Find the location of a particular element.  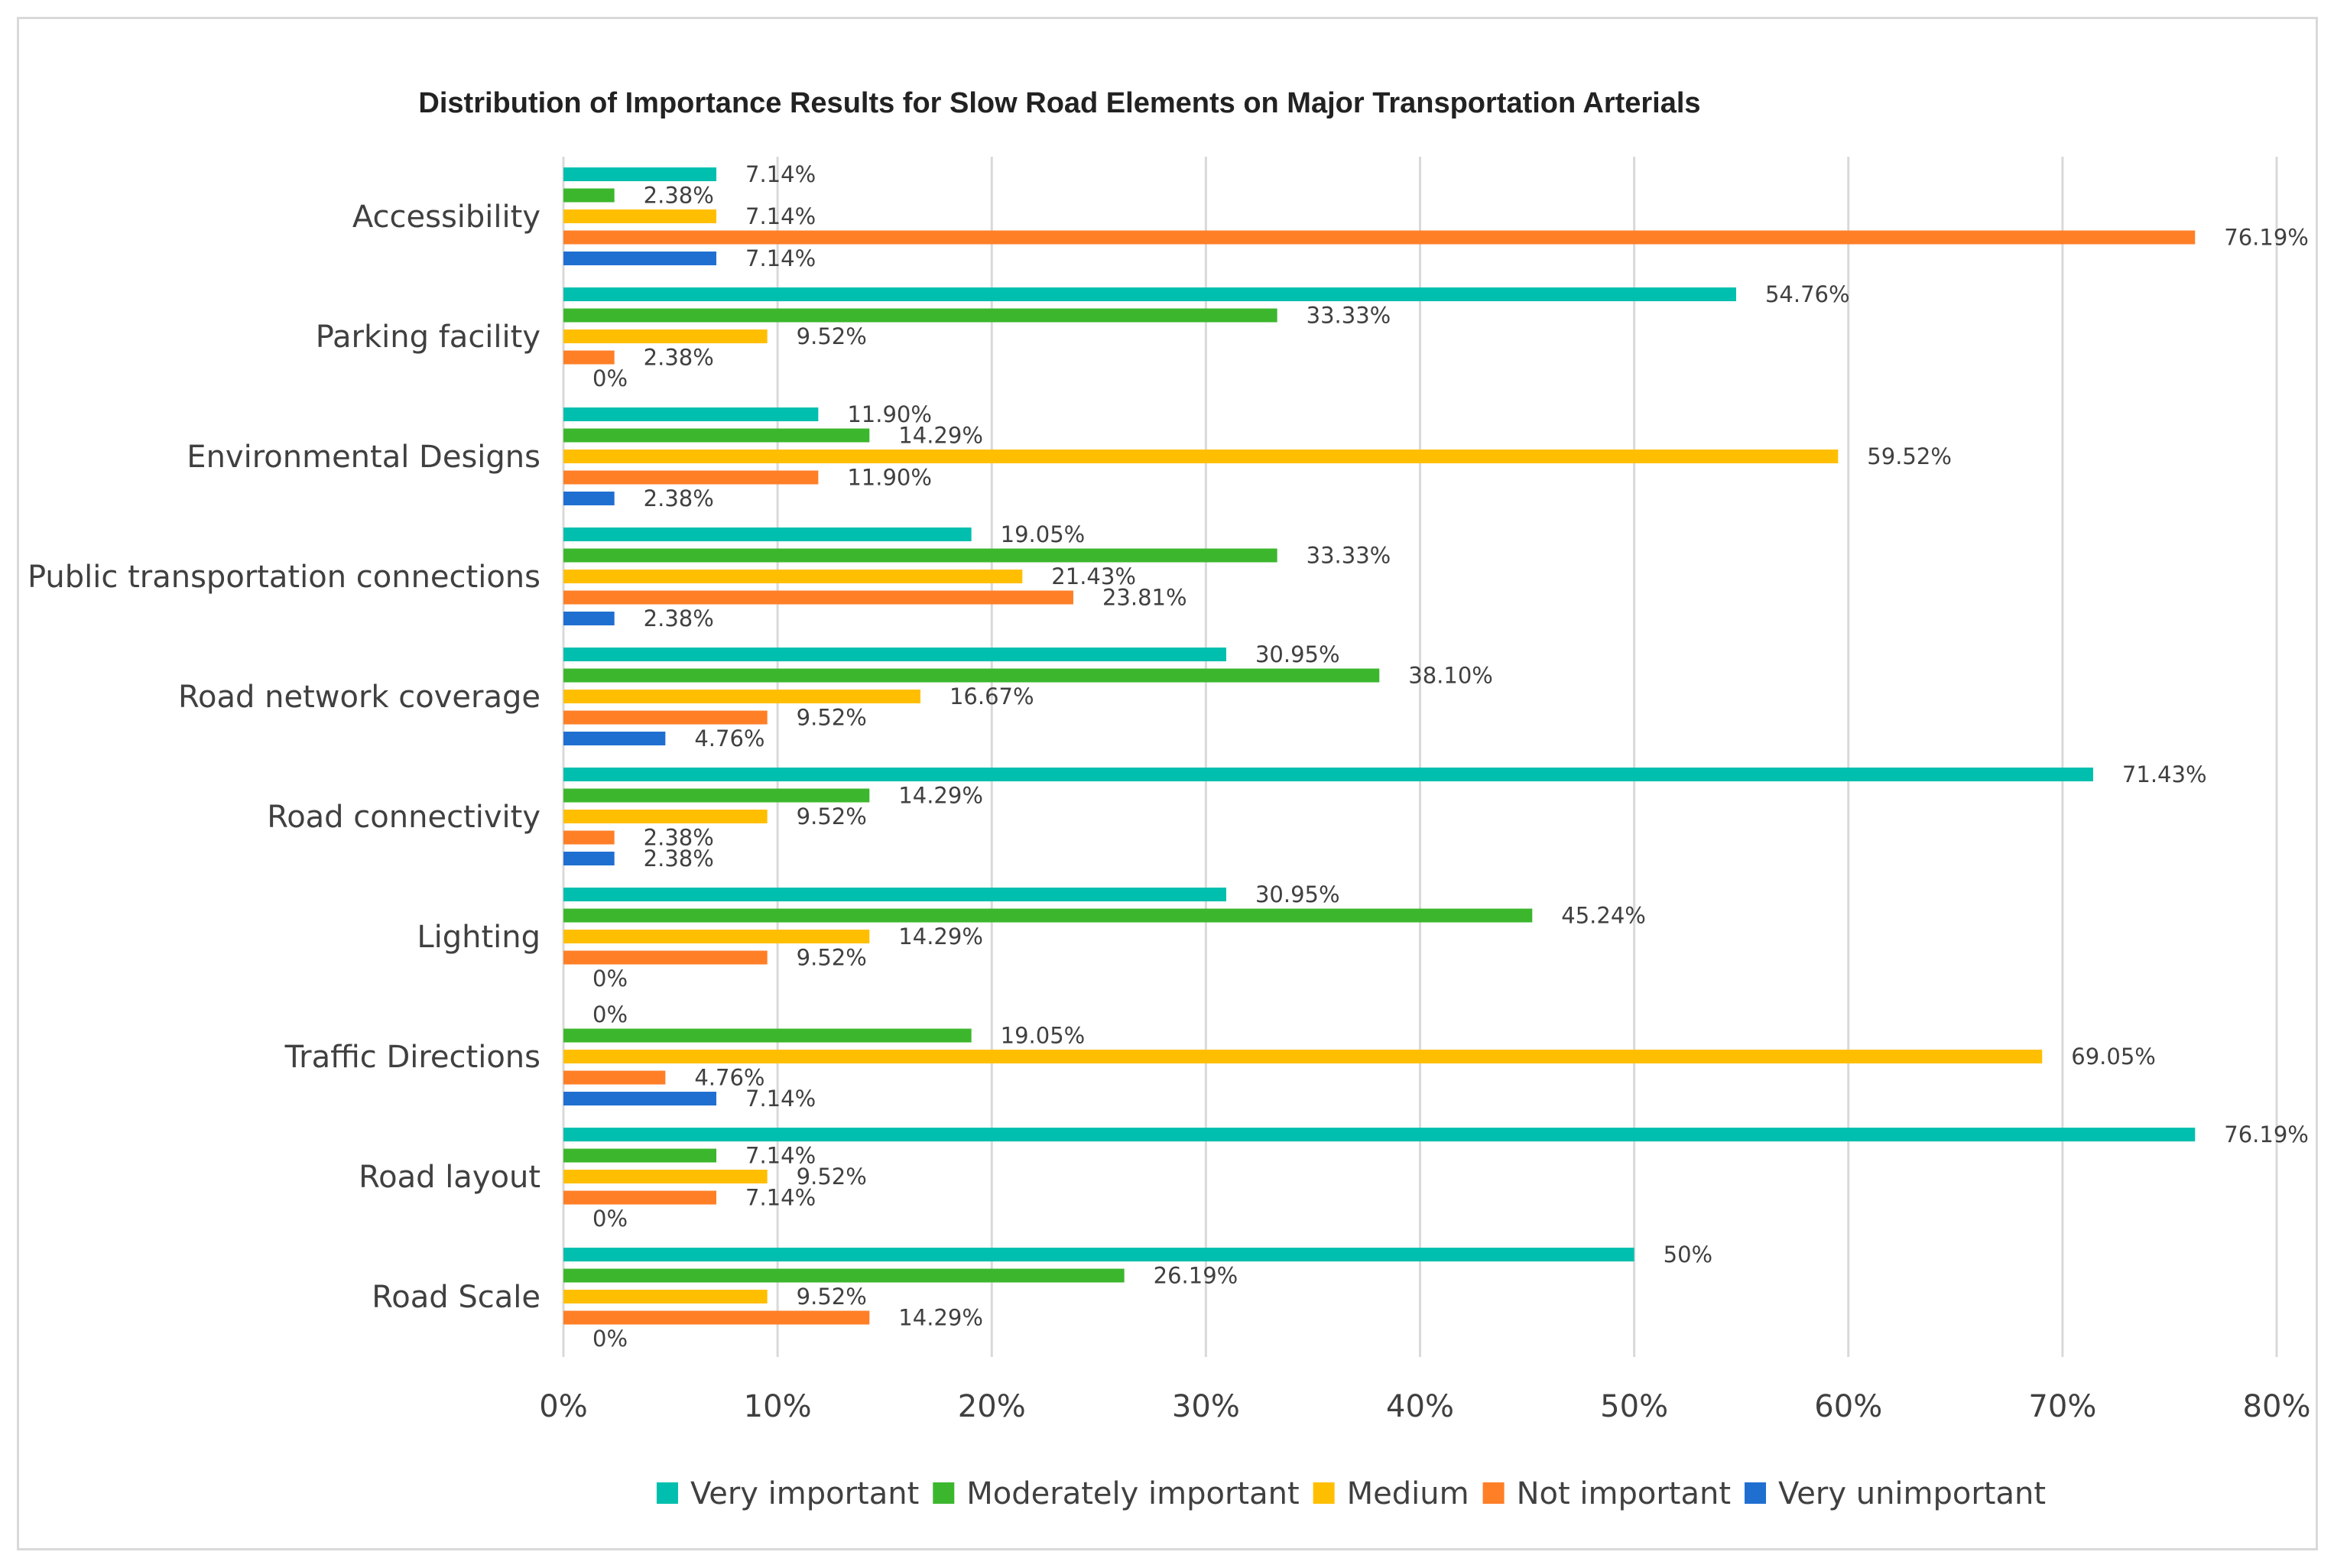

bar-very-unimportant-road-network-coverage is located at coordinates (614, 738).